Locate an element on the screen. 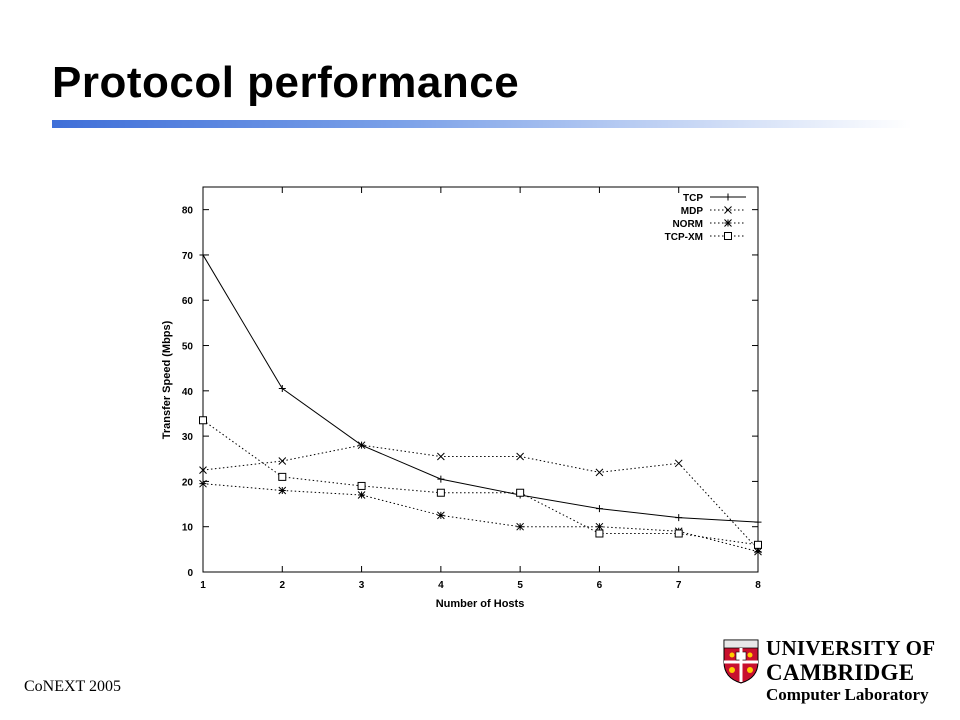 This screenshot has height=720, width=960. slide-title: Protocol performance is located at coordinates (286, 82).